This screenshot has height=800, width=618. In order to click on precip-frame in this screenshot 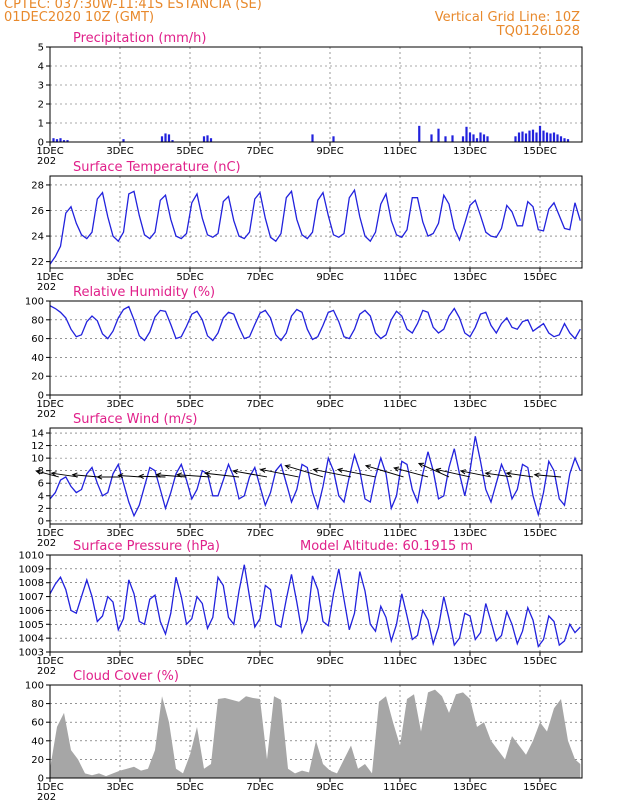, I will do `click(316, 94)`.